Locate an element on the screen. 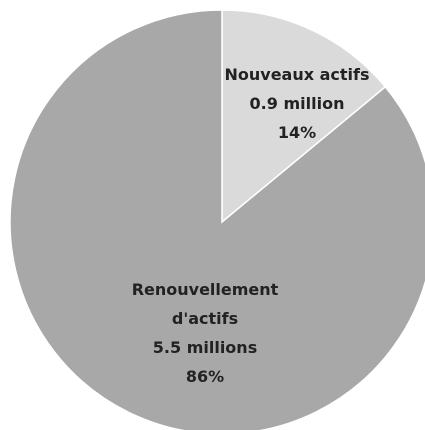 This screenshot has height=430, width=425. value-label: 86% is located at coordinates (205, 376).